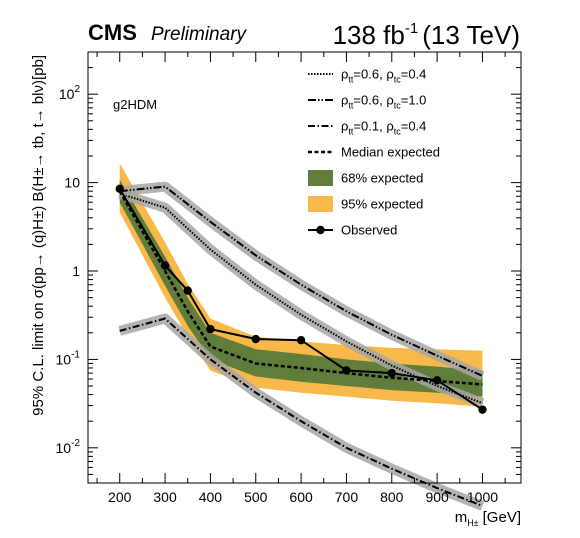 The width and height of the screenshot is (580, 538). I want to click on legend-entry-r1: ρtt=0.6, ρtc=0.4, so click(367, 76).